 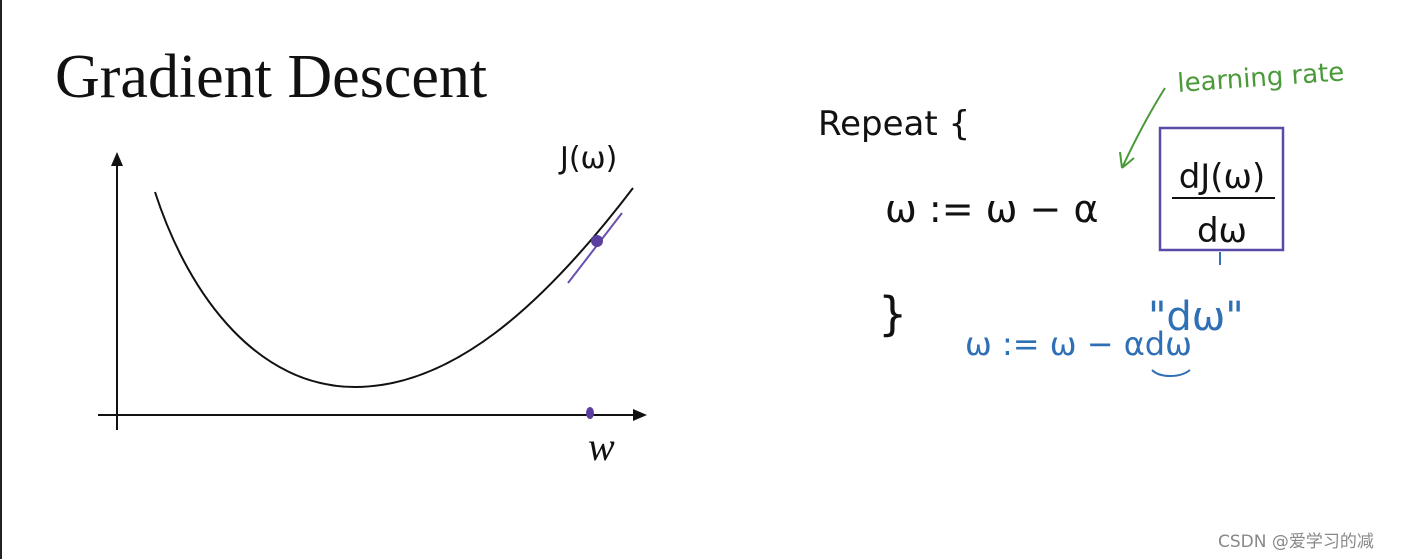 What do you see at coordinates (1222, 177) in the screenshot?
I see `fraction-numerator: dJ(ω)` at bounding box center [1222, 177].